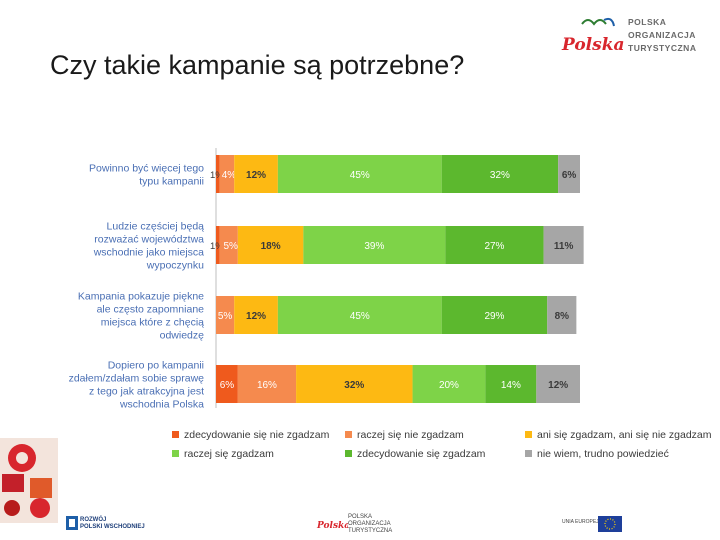 The width and height of the screenshot is (720, 540). Describe the element at coordinates (257, 65) in the screenshot. I see `slide-title: Czy takie kampanie są potrzebne?` at that location.